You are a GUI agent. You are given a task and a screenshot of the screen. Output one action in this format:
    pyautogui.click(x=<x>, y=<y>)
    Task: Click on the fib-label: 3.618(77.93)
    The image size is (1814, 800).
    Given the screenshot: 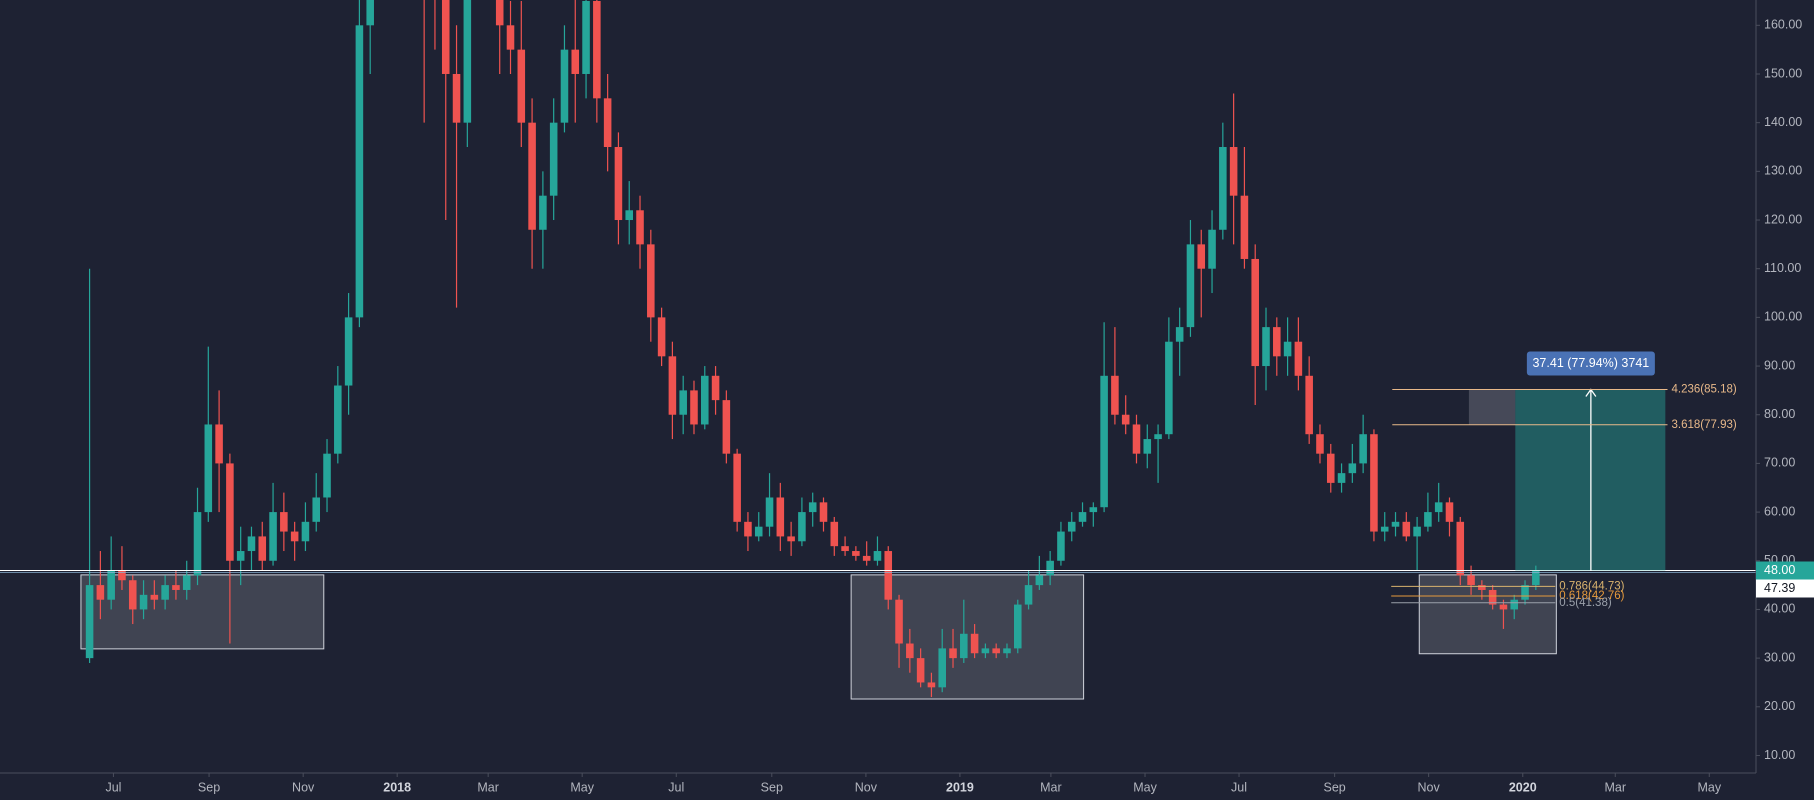 What is the action you would take?
    pyautogui.click(x=1703, y=425)
    